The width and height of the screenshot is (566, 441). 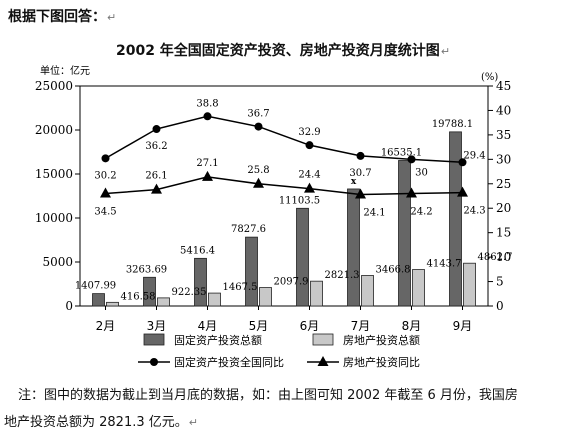 I want to click on fixed-investment-data-label: 5416.4, so click(x=197, y=250).